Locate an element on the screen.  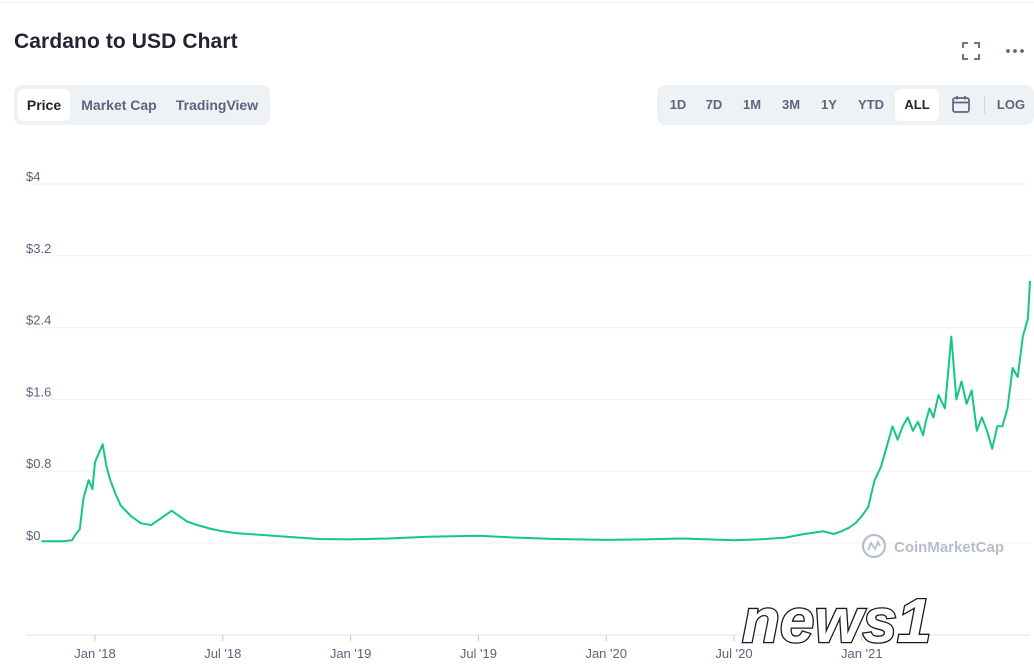
tab-price: Price is located at coordinates (44, 105).